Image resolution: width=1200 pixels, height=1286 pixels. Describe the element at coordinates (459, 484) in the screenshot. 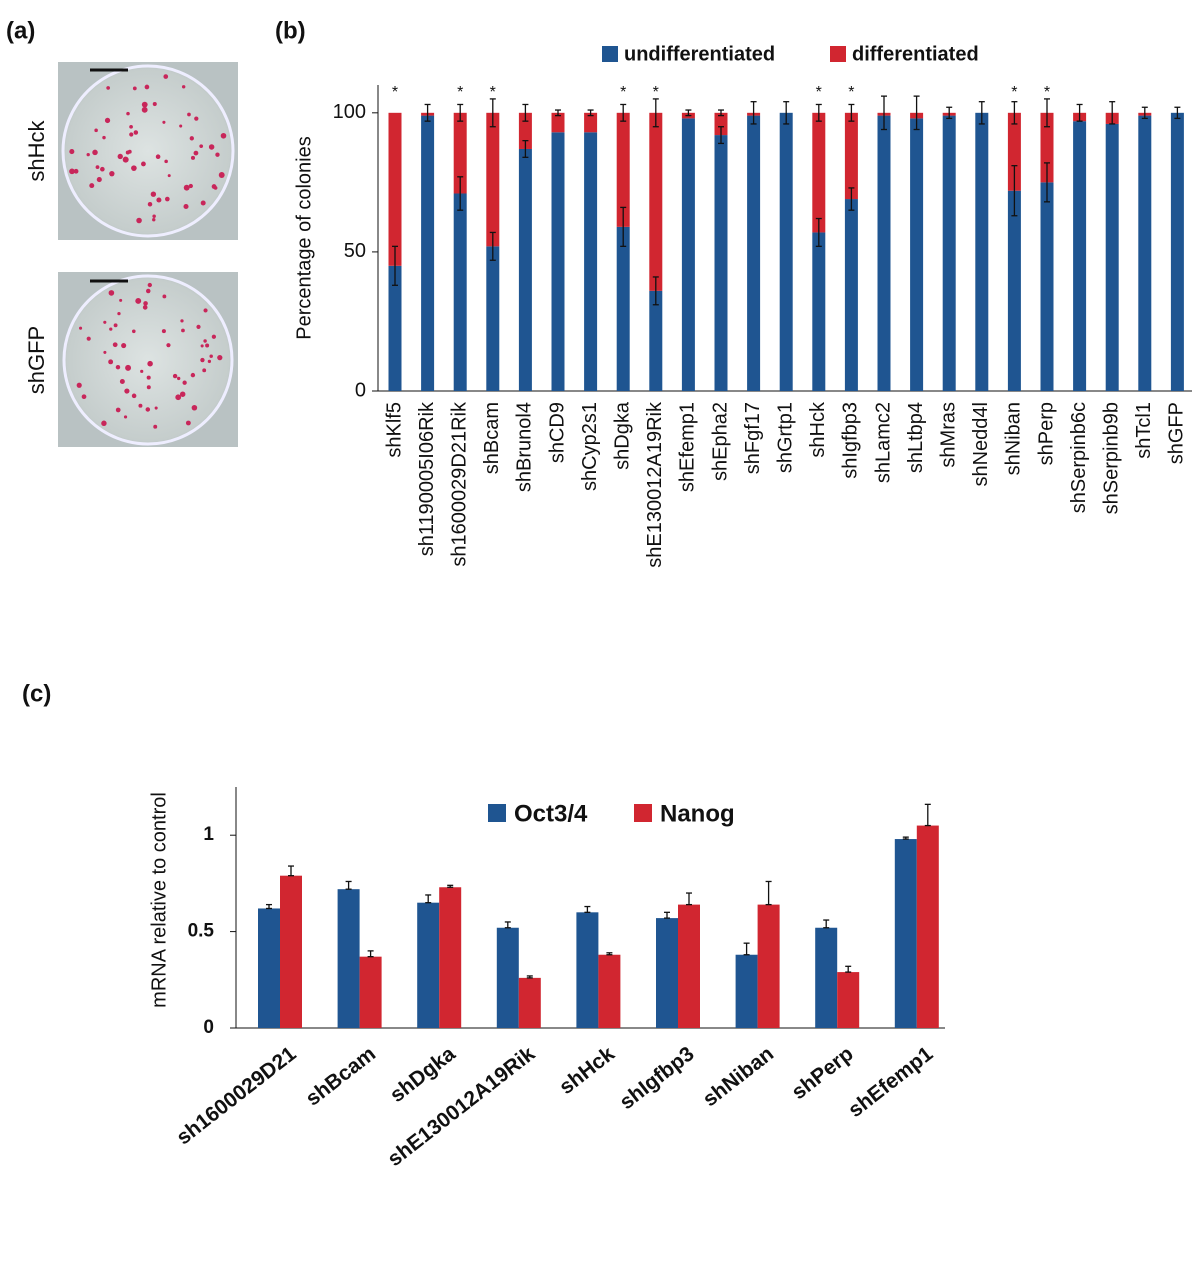

I see `x-tick-label: sh1600029D21Rik` at that location.